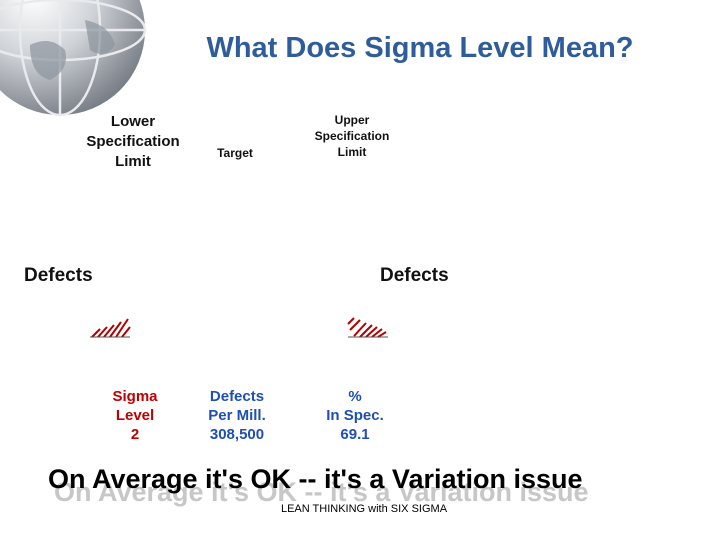 Image resolution: width=728 pixels, height=545 pixels. What do you see at coordinates (58, 275) in the screenshot?
I see `defects-left-label: Defects` at bounding box center [58, 275].